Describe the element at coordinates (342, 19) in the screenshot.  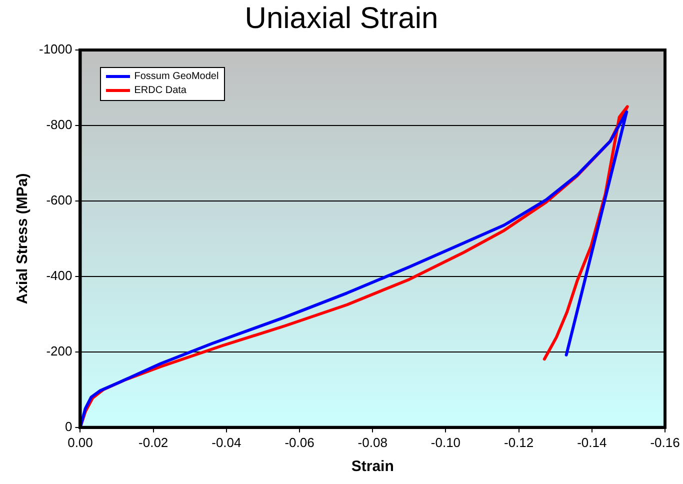
I see `chart-title: Uniaxial Strain` at that location.